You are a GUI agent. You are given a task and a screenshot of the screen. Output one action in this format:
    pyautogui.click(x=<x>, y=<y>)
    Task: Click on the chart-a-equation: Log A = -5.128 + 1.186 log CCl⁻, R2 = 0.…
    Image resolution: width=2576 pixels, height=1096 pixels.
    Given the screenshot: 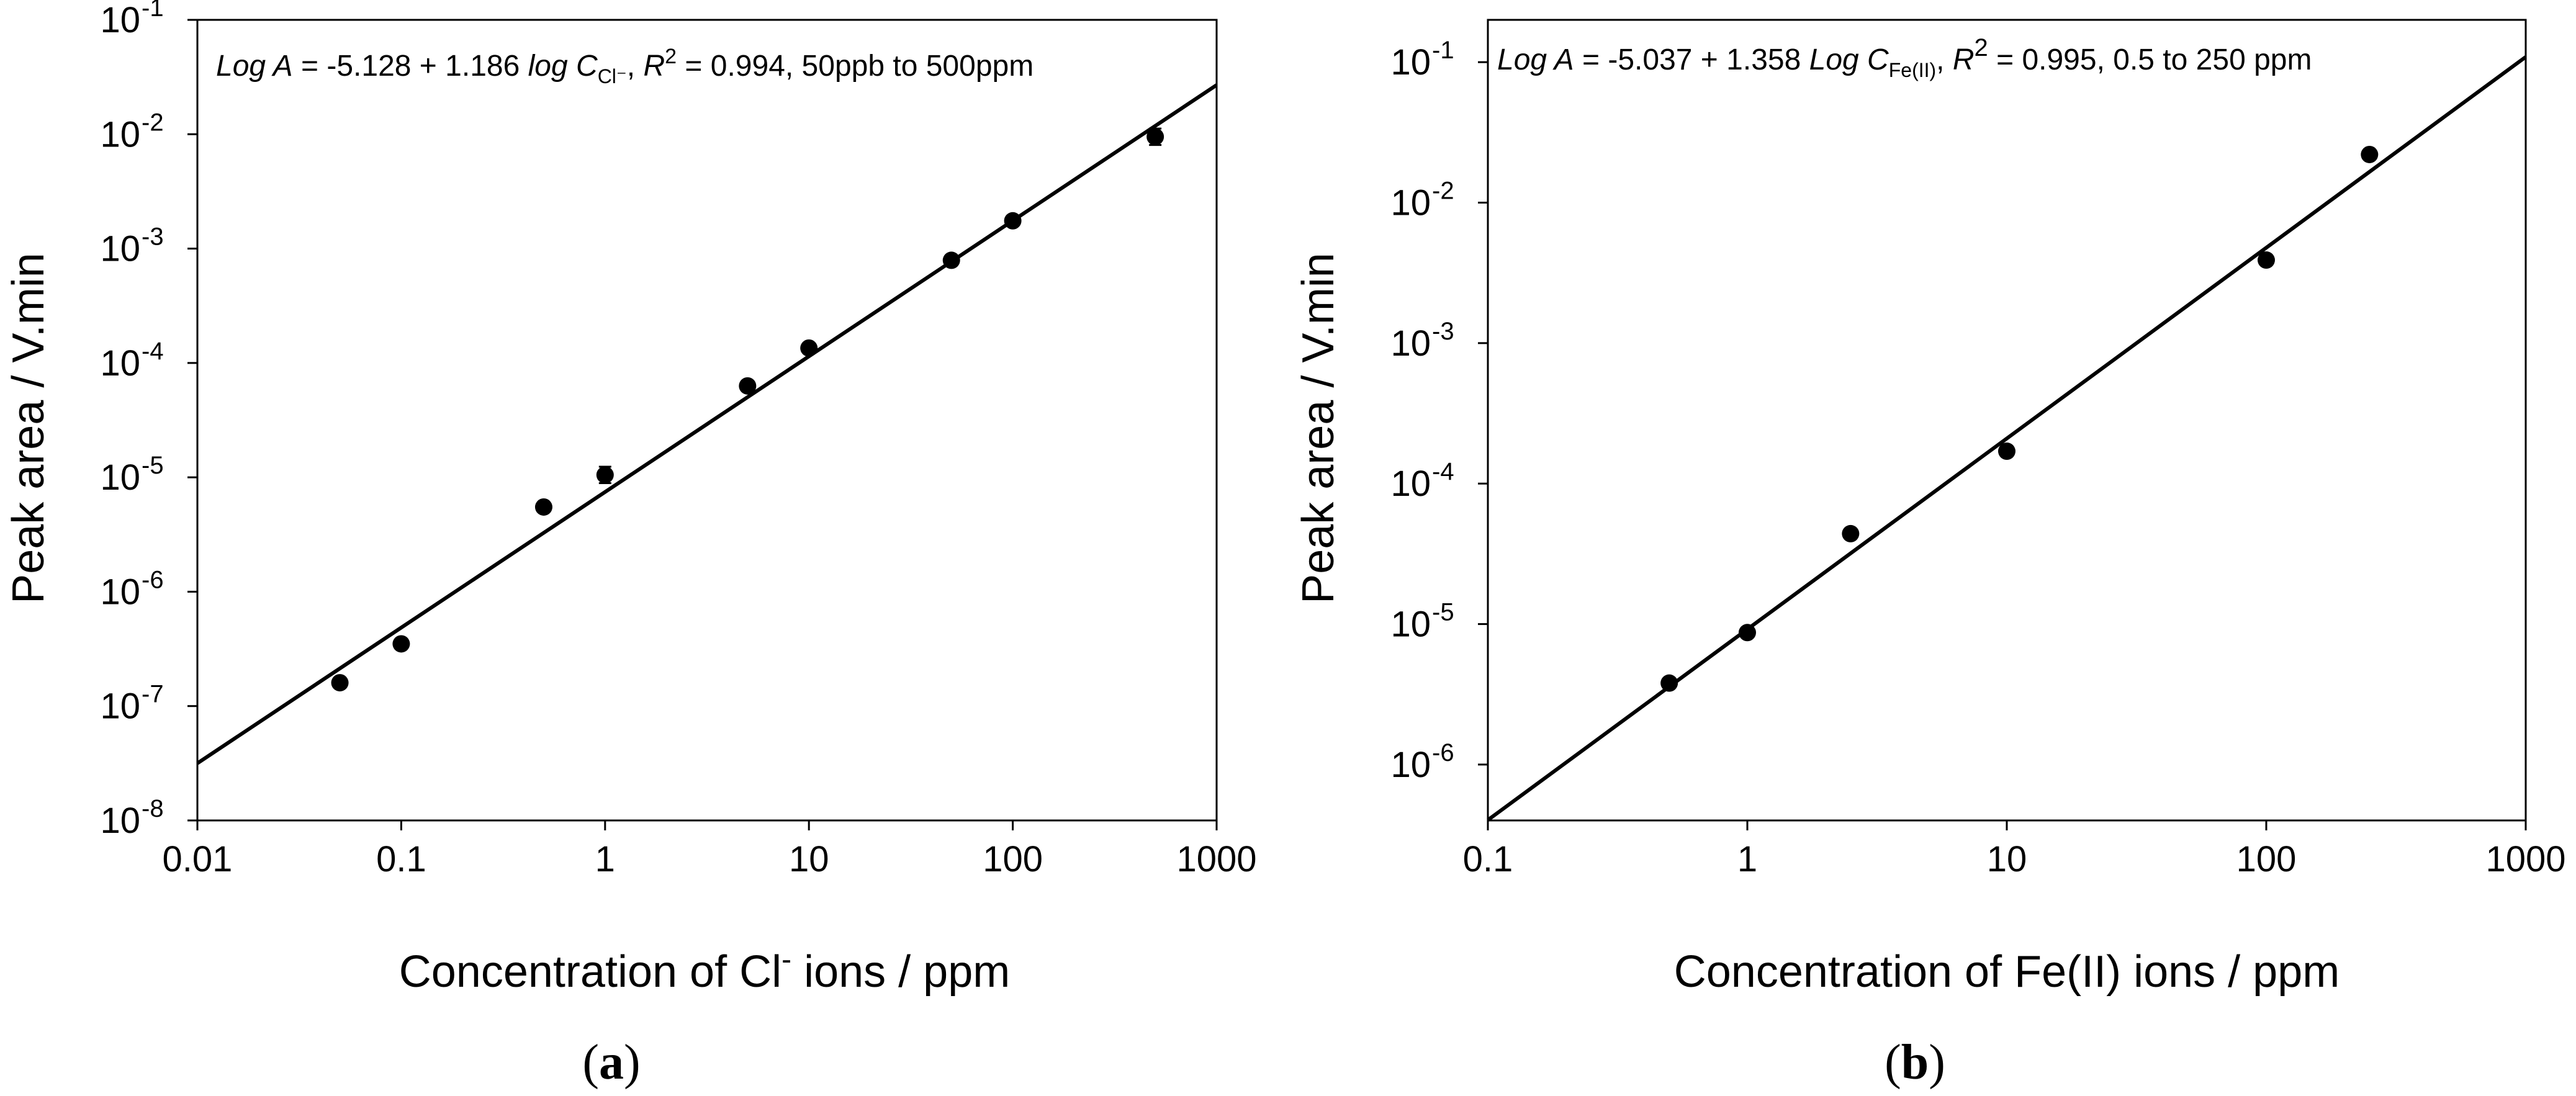 What is the action you would take?
    pyautogui.click(x=625, y=66)
    